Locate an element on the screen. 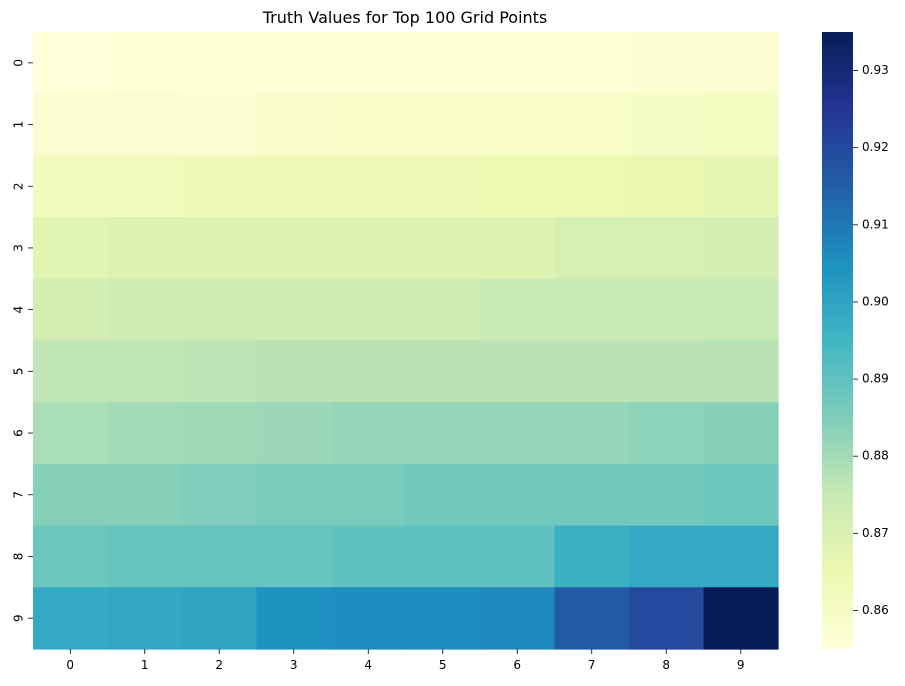  x-tick-label: 4 is located at coordinates (368, 665).